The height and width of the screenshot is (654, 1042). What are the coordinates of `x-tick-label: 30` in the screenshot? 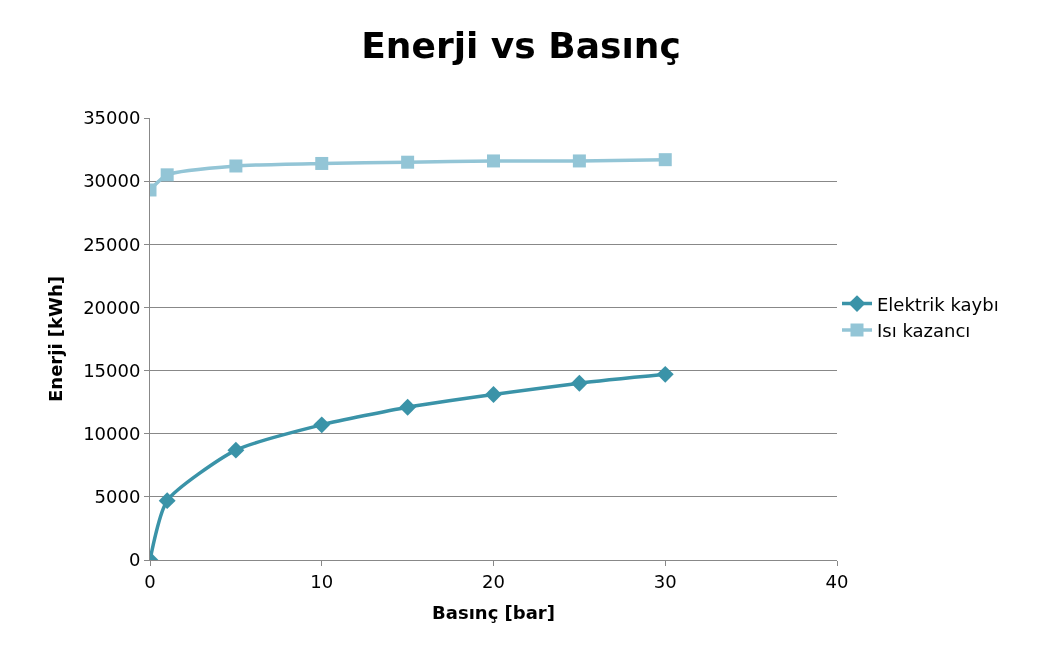 It's located at (665, 581).